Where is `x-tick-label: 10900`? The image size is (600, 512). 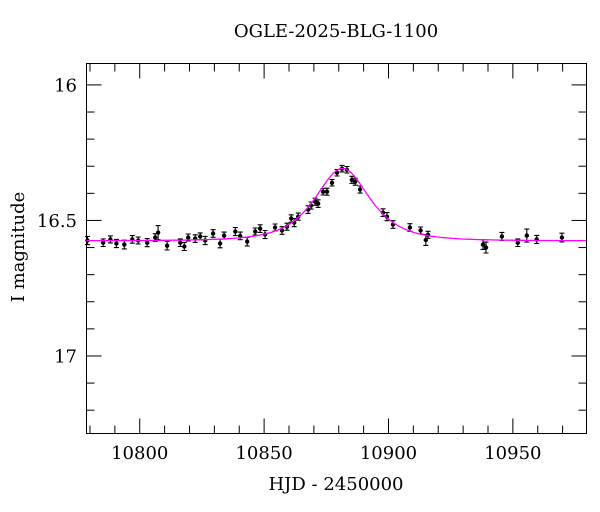
x-tick-label: 10900 is located at coordinates (388, 453).